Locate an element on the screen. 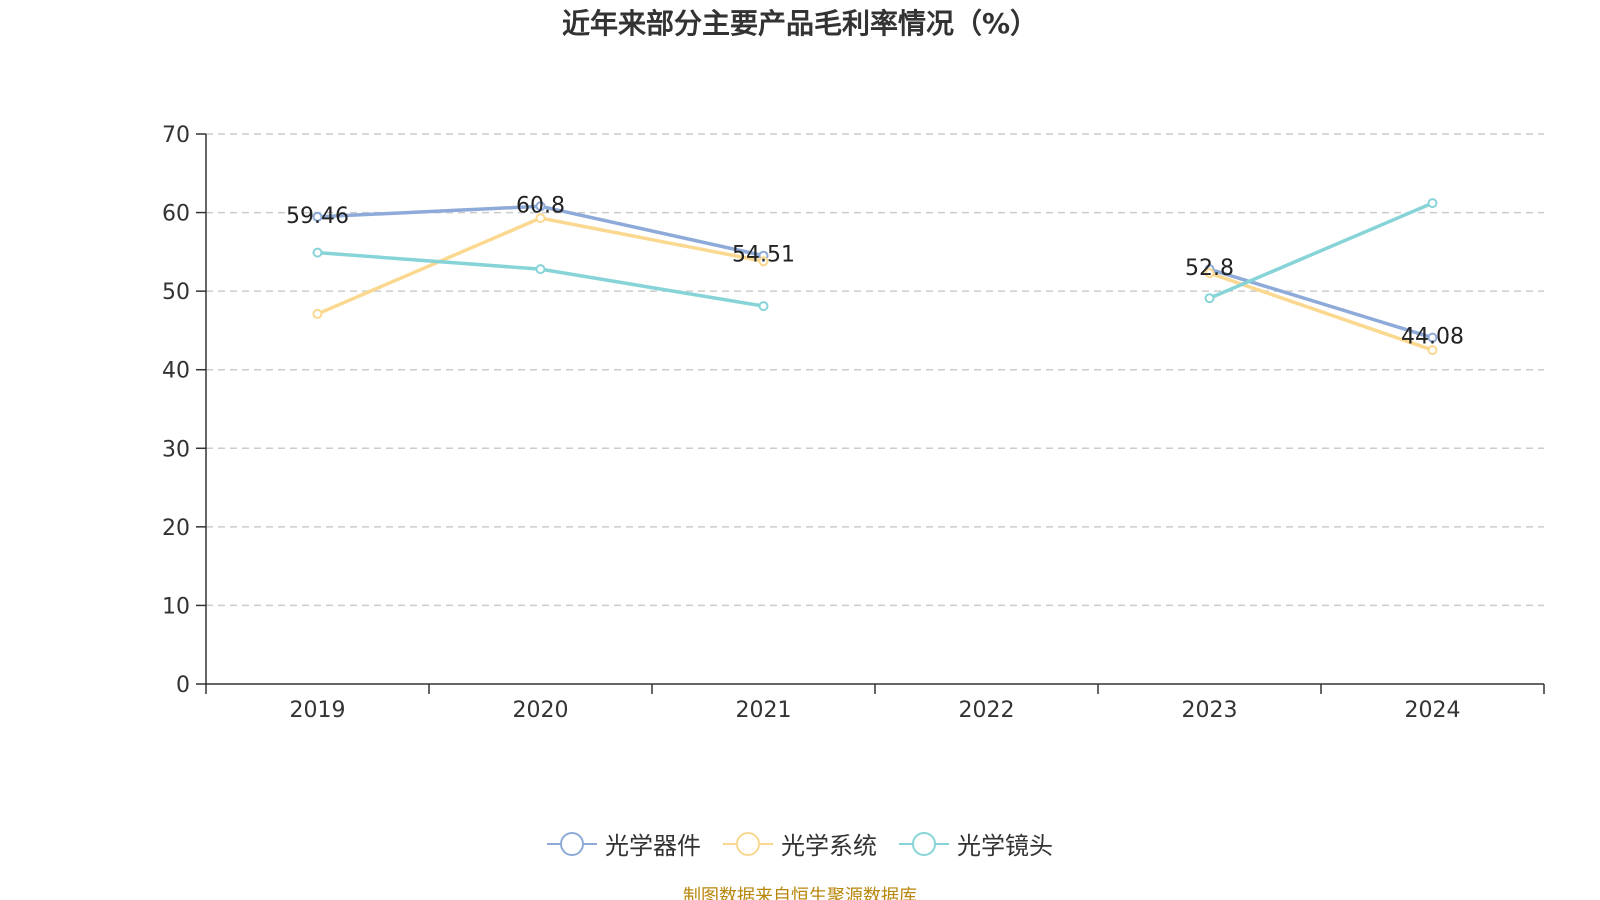  y-tick-label: 70 is located at coordinates (176, 135).